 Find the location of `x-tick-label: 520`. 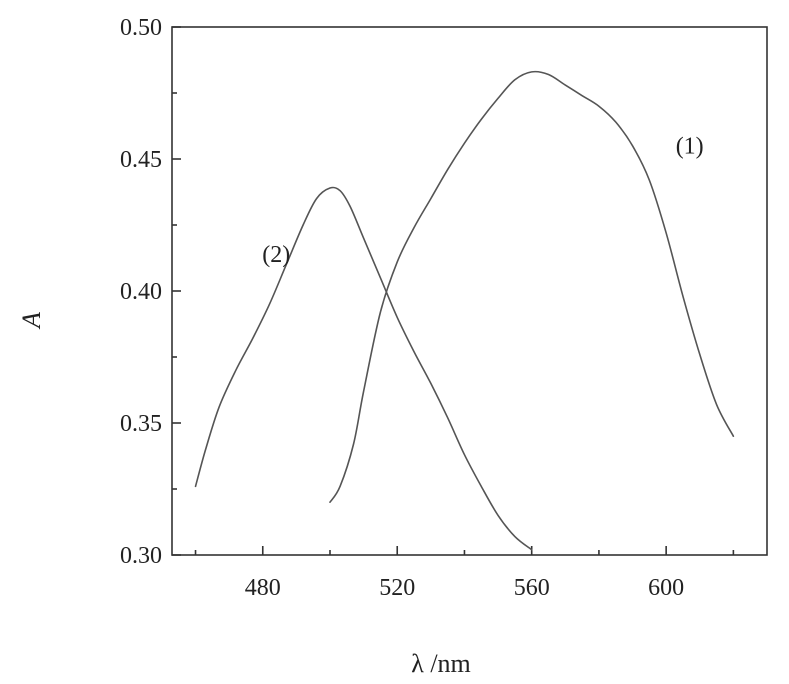

x-tick-label: 520 is located at coordinates (397, 588).